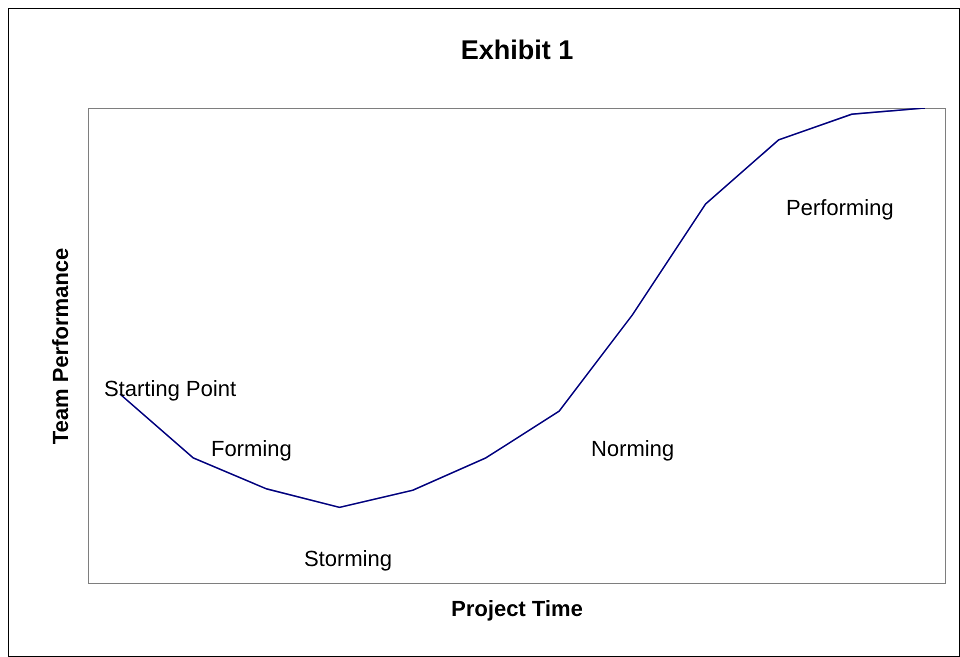 The image size is (960, 657). What do you see at coordinates (251, 449) in the screenshot?
I see `annotation: Forming` at bounding box center [251, 449].